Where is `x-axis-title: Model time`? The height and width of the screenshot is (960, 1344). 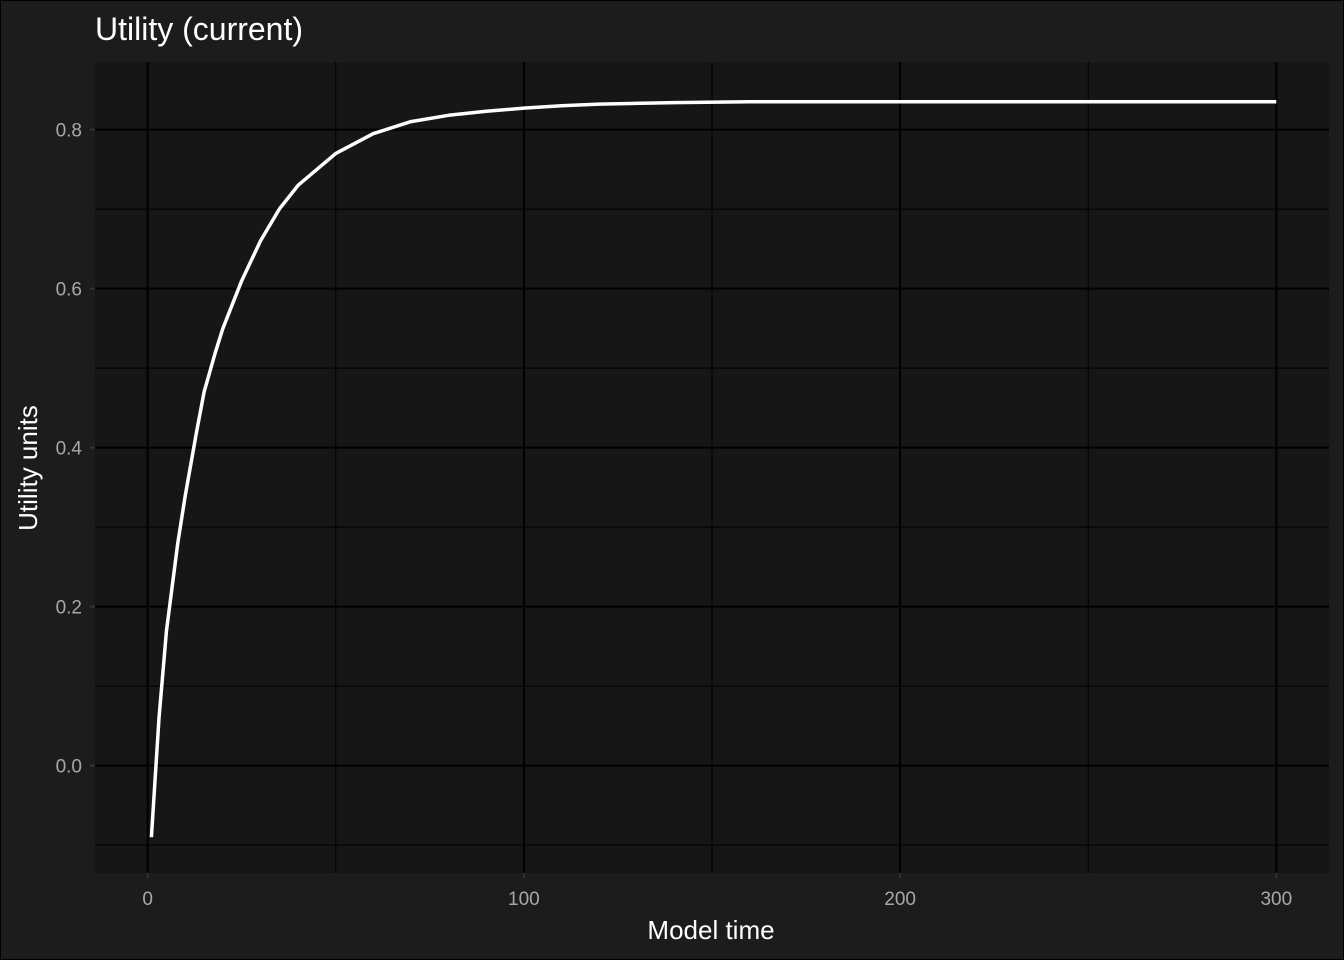
x-axis-title: Model time is located at coordinates (710, 930).